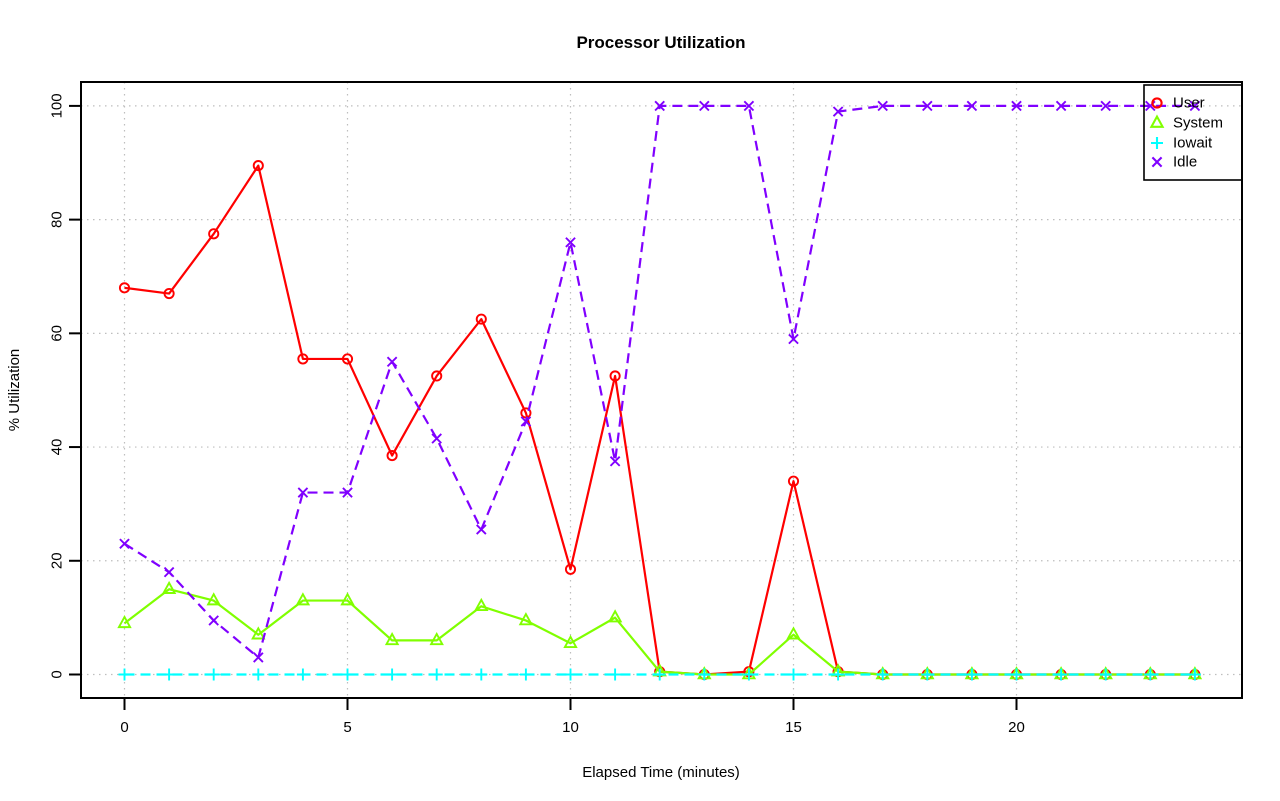 The height and width of the screenshot is (801, 1280). Describe the element at coordinates (1157, 143) in the screenshot. I see `legend-marker-iowait-icon` at that location.